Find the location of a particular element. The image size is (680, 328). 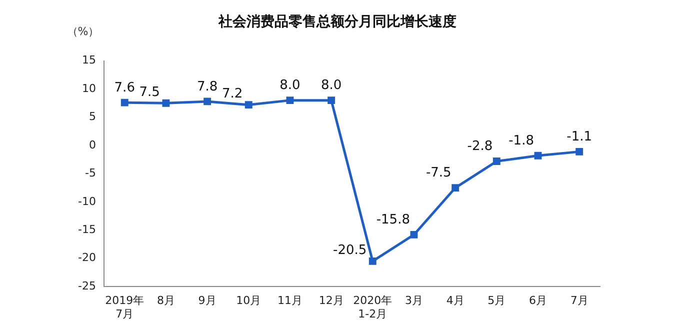

x-tick-label: 8月 is located at coordinates (165, 301).